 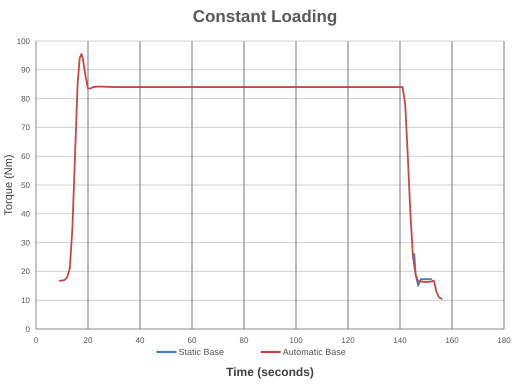 I want to click on x-tick-label: 140, so click(x=400, y=340).